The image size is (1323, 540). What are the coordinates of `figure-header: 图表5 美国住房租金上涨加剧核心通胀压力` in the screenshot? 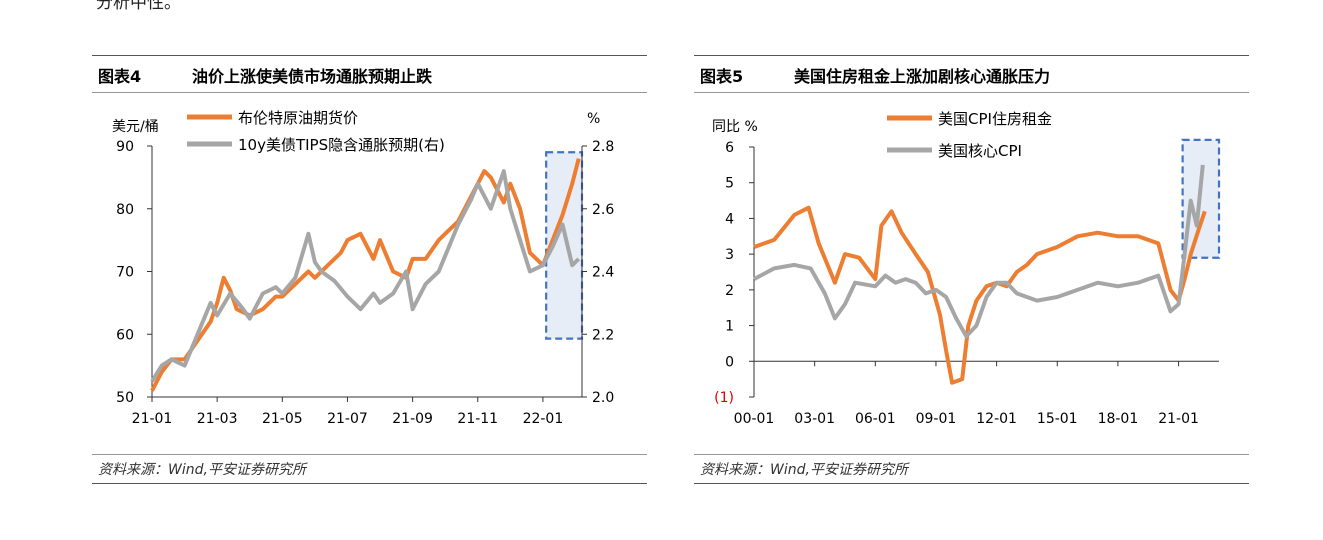 It's located at (971, 74).